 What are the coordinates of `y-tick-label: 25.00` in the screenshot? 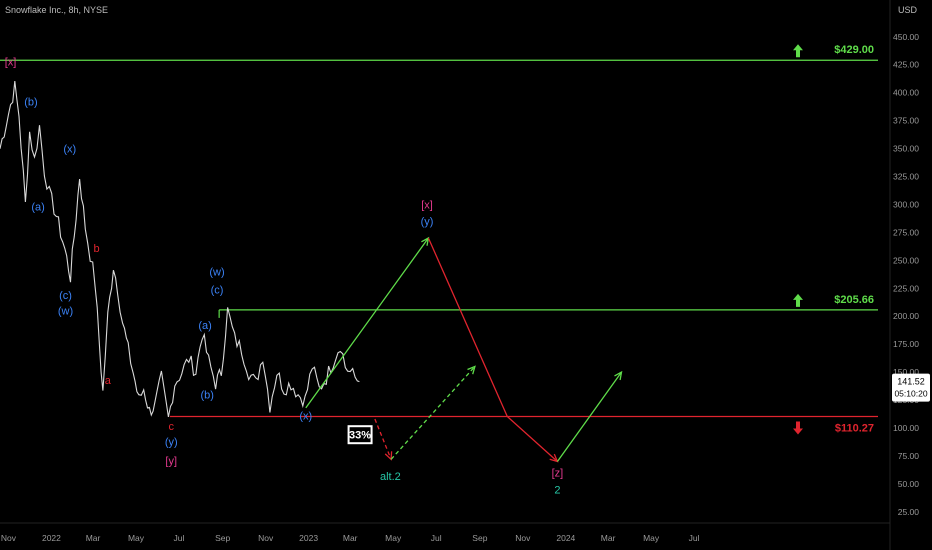 It's located at (909, 512).